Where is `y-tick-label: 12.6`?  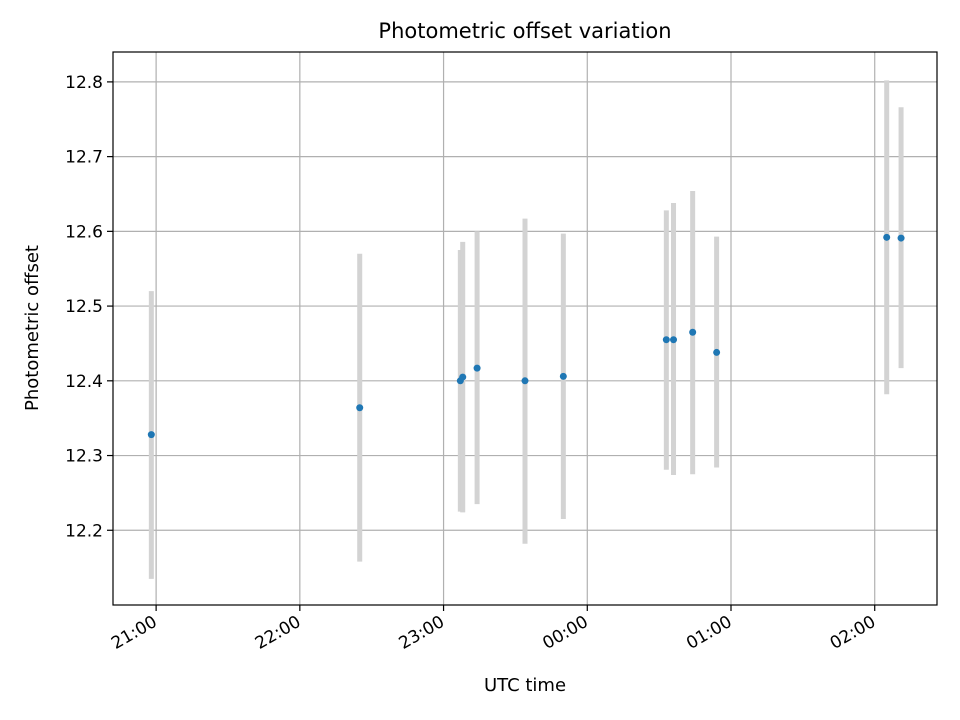 y-tick-label: 12.6 is located at coordinates (84, 232).